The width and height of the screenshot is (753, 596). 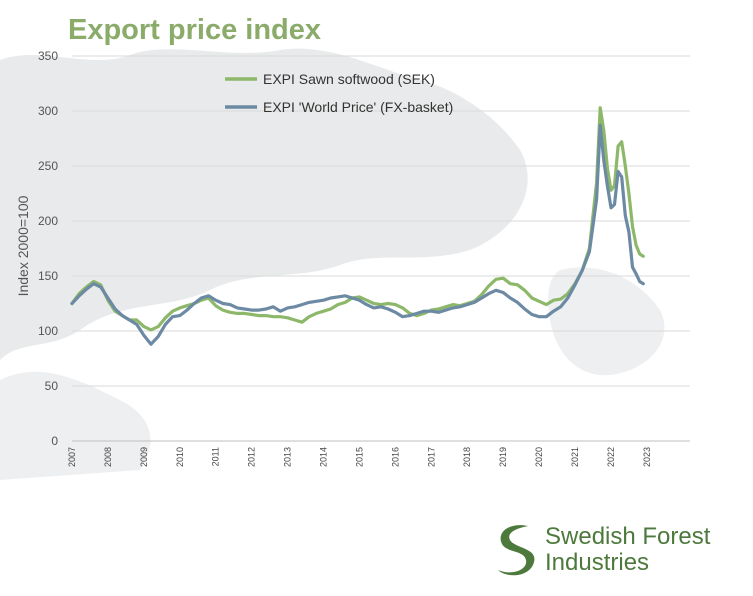 I want to click on y-tick-label: 50, so click(x=52, y=386).